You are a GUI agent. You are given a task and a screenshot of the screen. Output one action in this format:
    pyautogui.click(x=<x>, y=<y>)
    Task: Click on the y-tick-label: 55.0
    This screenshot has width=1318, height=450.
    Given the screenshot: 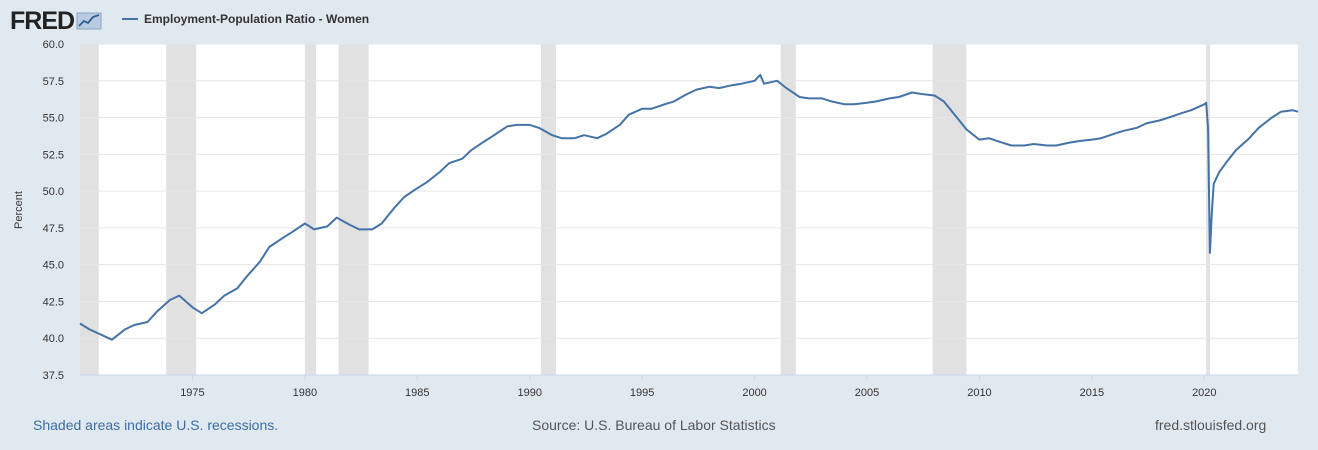 What is the action you would take?
    pyautogui.click(x=53, y=119)
    